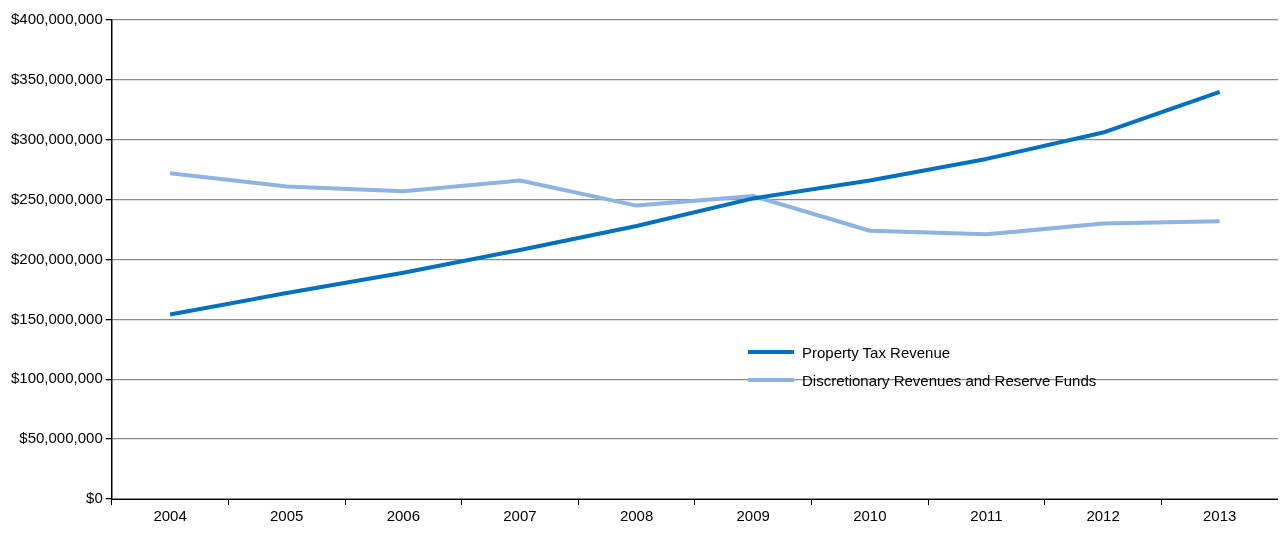 This screenshot has height=537, width=1286. What do you see at coordinates (403, 516) in the screenshot?
I see `x-tick-label: 2006` at bounding box center [403, 516].